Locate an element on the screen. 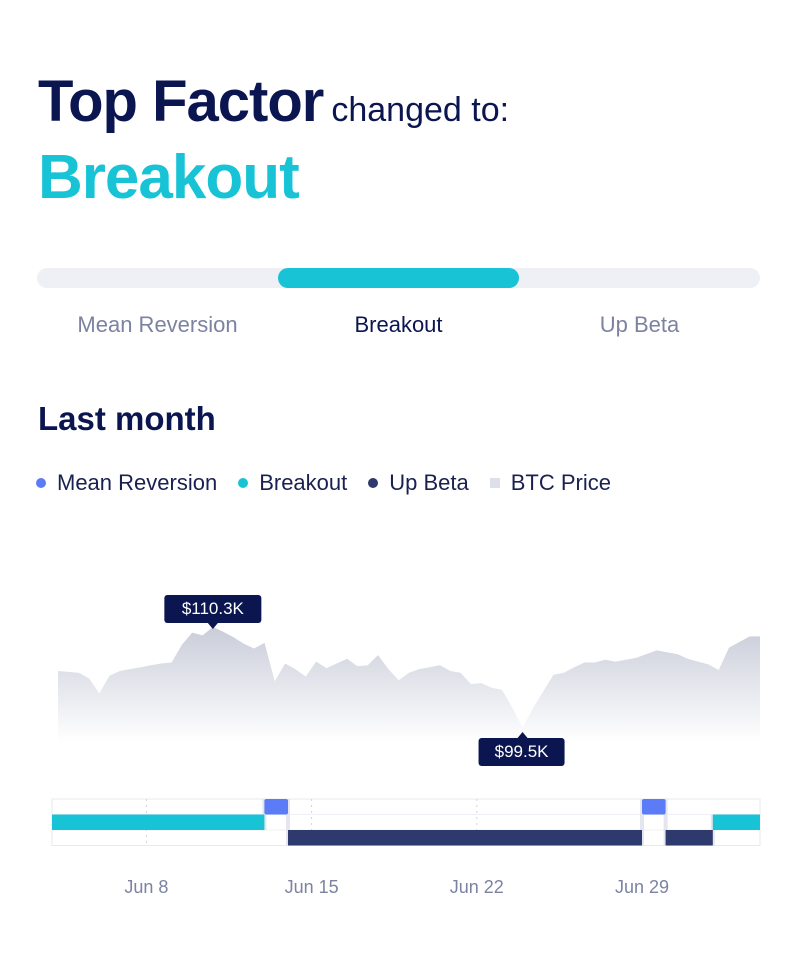 The image size is (800, 973). min-price-callout: $99.5K is located at coordinates (521, 749).